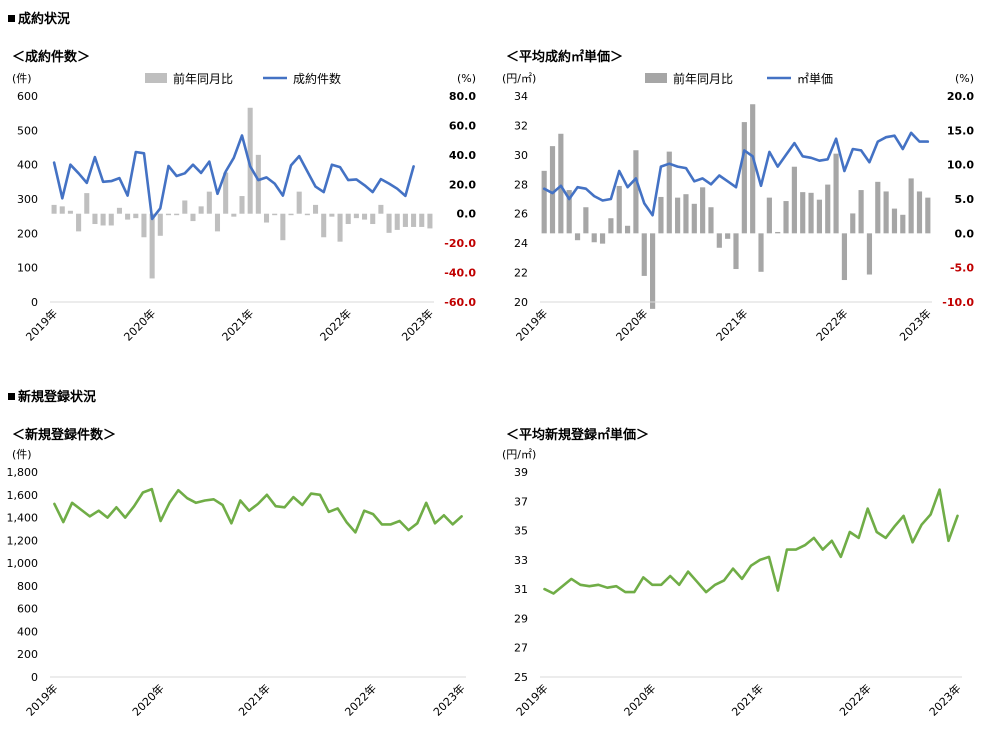  I want to click on y-right-tick-label: 60.0, so click(462, 125).